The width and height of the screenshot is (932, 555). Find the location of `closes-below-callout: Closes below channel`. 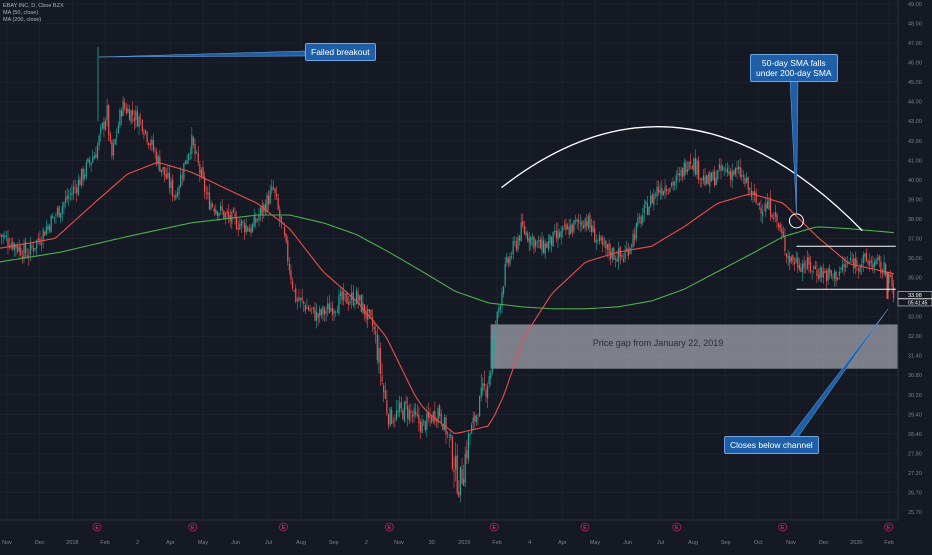

closes-below-callout: Closes below channel is located at coordinates (771, 445).